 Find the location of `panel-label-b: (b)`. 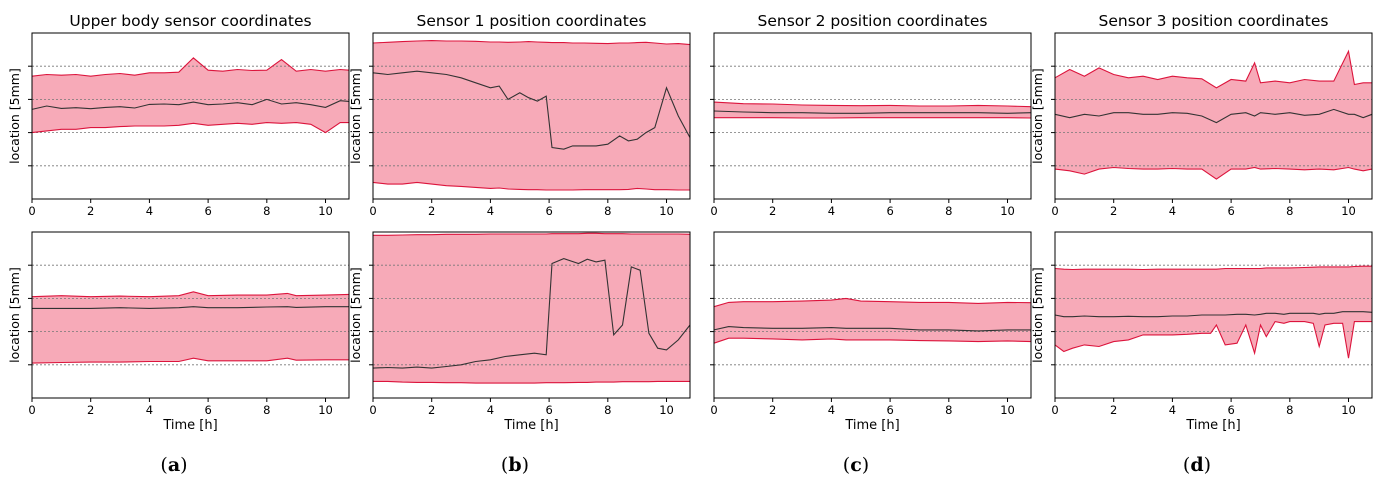

panel-label-b: (b) is located at coordinates (515, 465).